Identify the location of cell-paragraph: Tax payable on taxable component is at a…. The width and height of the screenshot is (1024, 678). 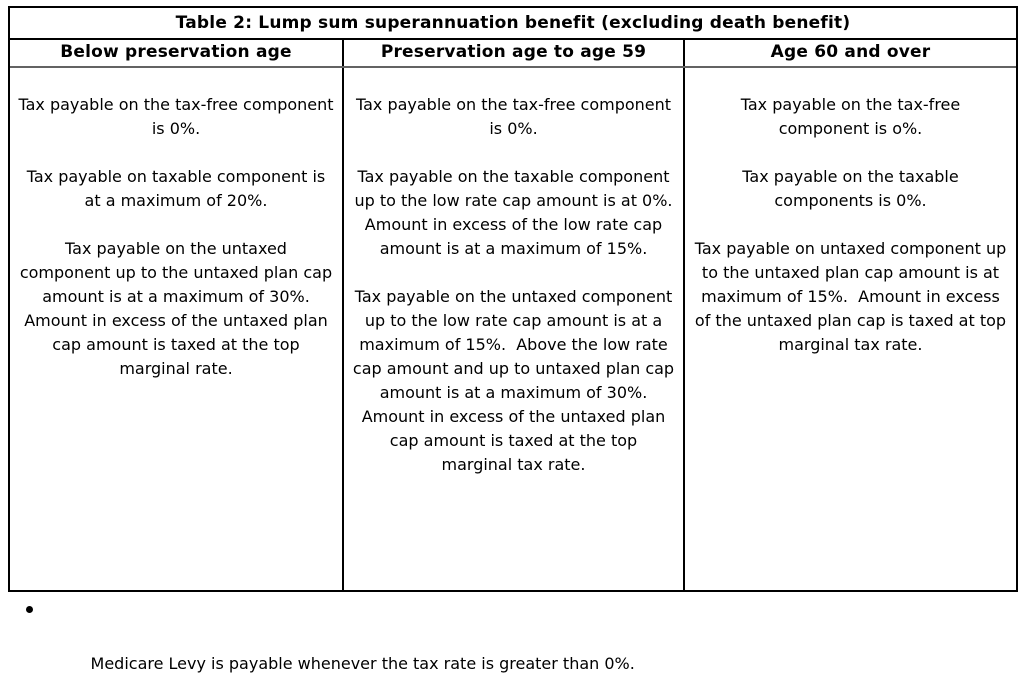
(178, 188).